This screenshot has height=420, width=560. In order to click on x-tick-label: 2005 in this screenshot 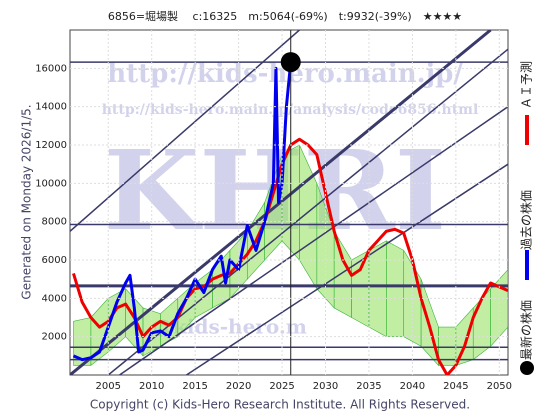, I will do `click(108, 386)`.